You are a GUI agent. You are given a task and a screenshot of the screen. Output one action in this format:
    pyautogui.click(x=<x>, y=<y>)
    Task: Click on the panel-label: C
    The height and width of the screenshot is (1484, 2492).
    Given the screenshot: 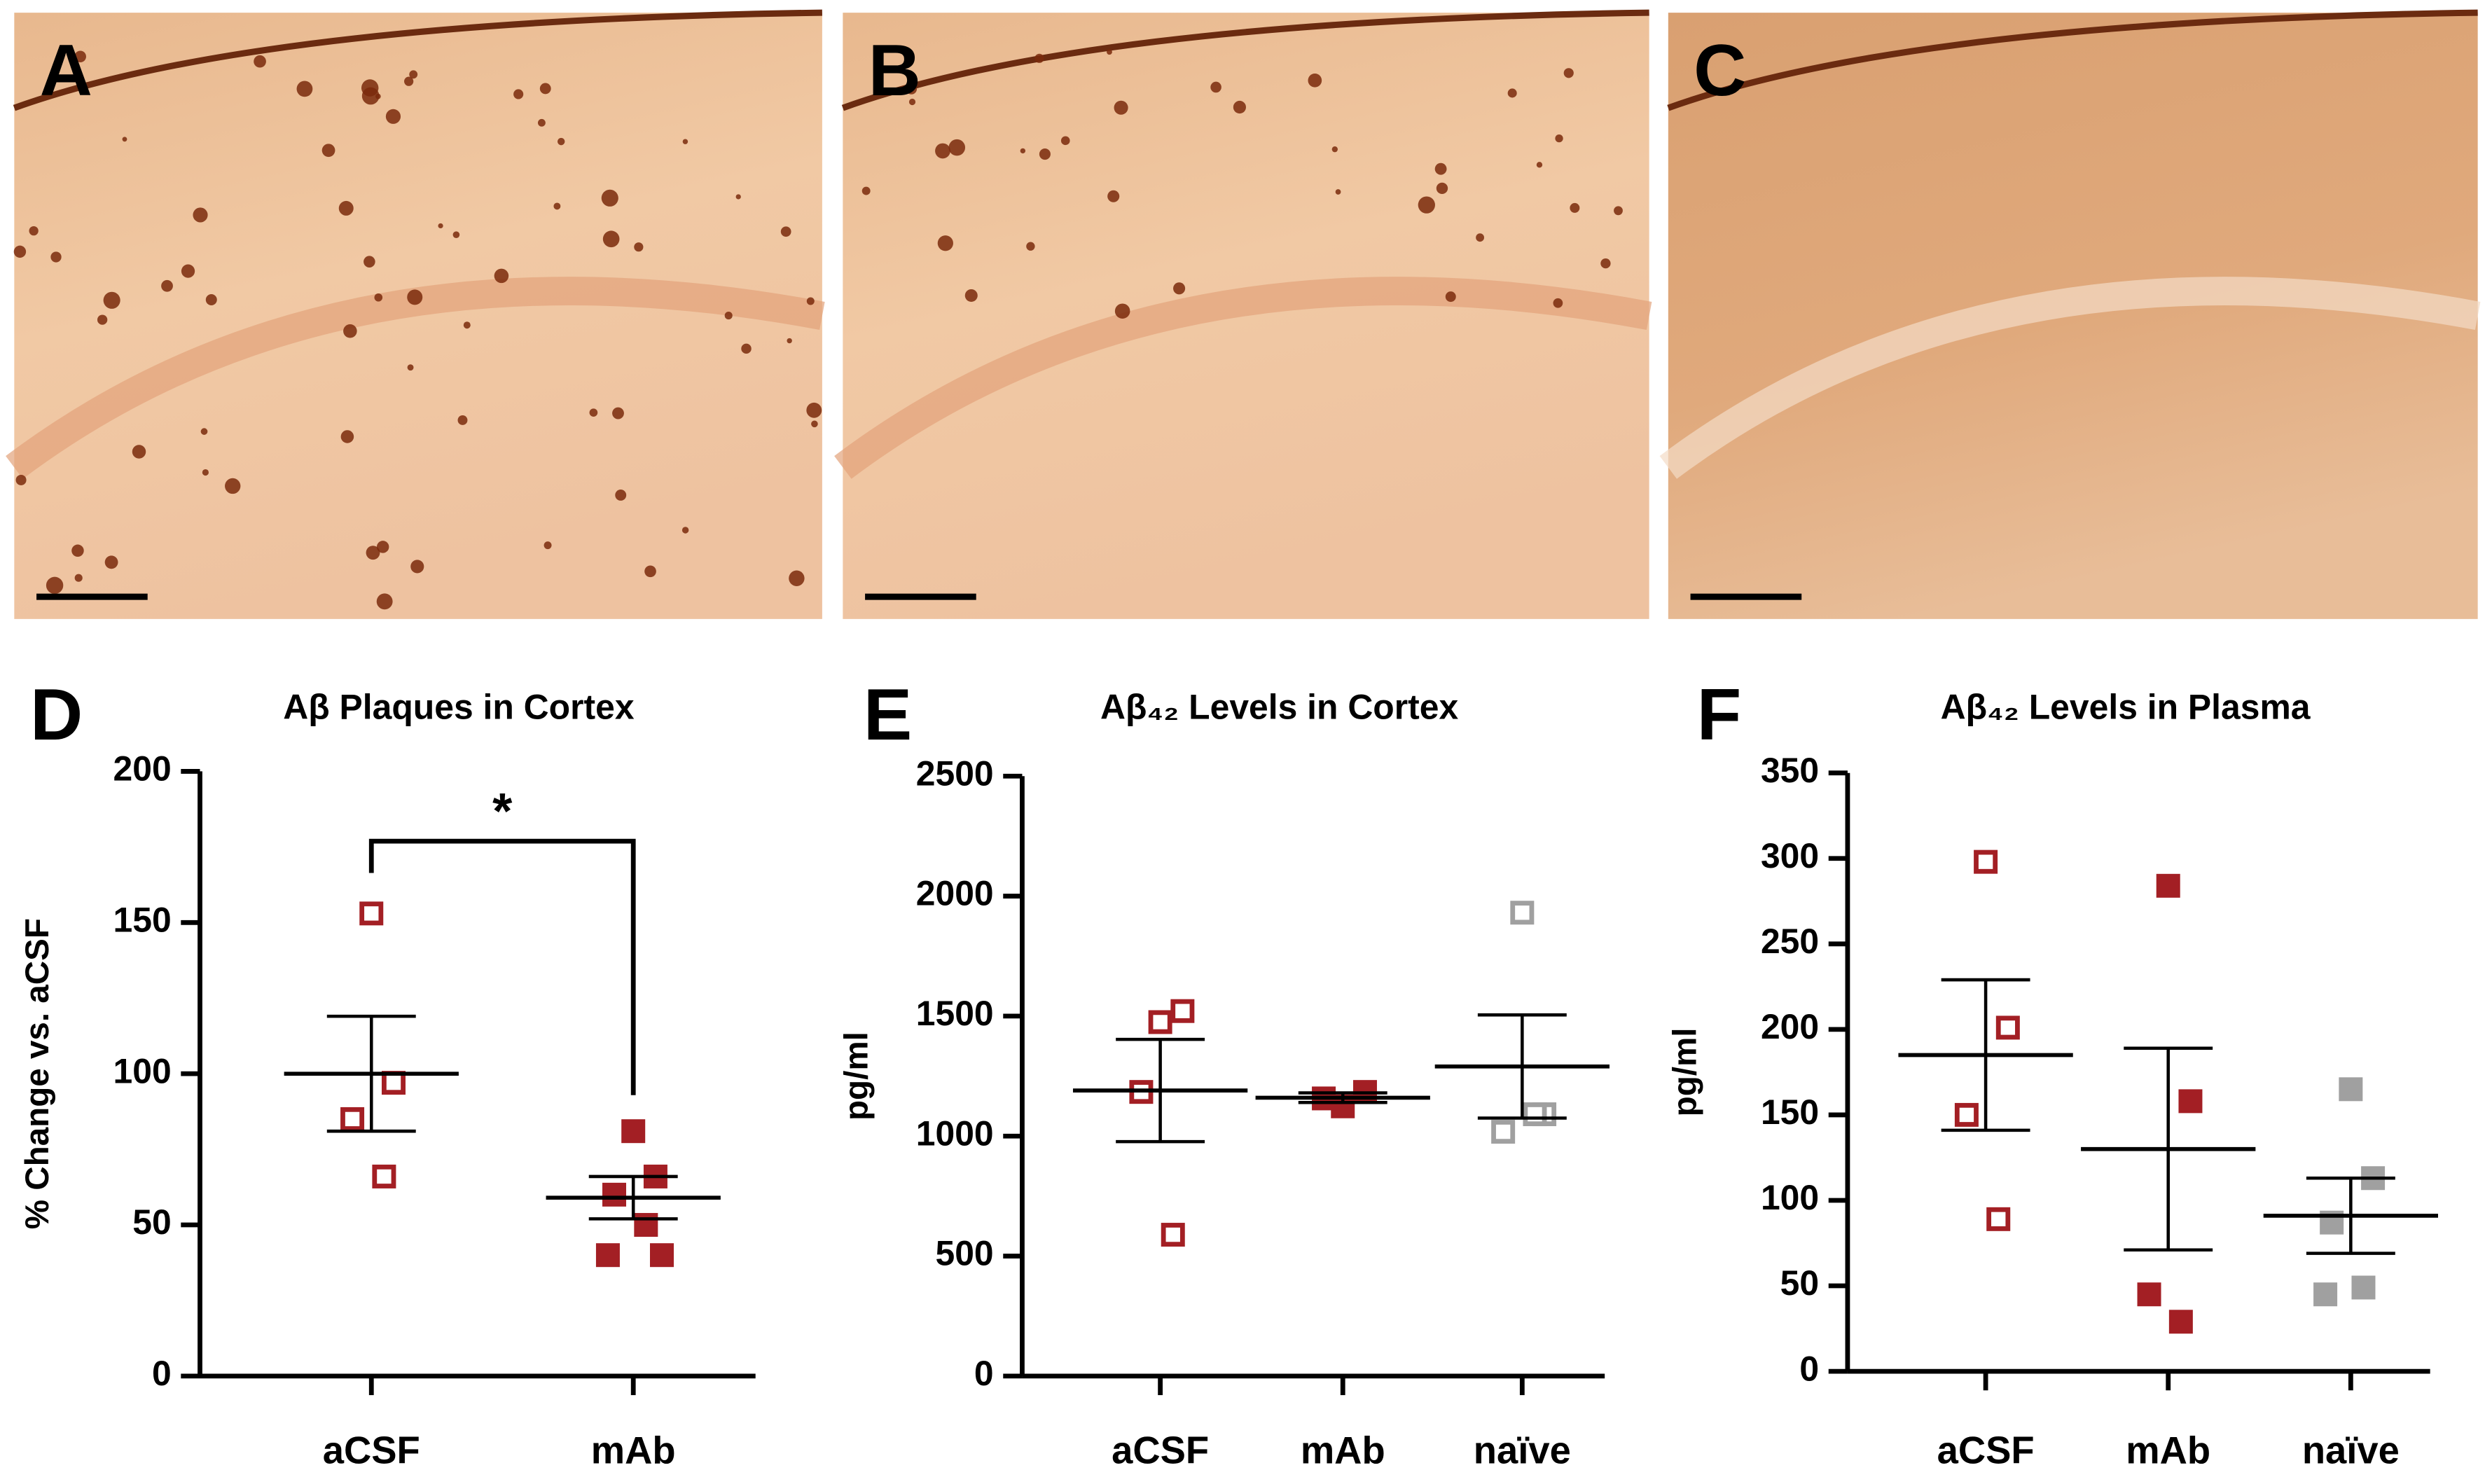 What is the action you would take?
    pyautogui.click(x=1720, y=70)
    